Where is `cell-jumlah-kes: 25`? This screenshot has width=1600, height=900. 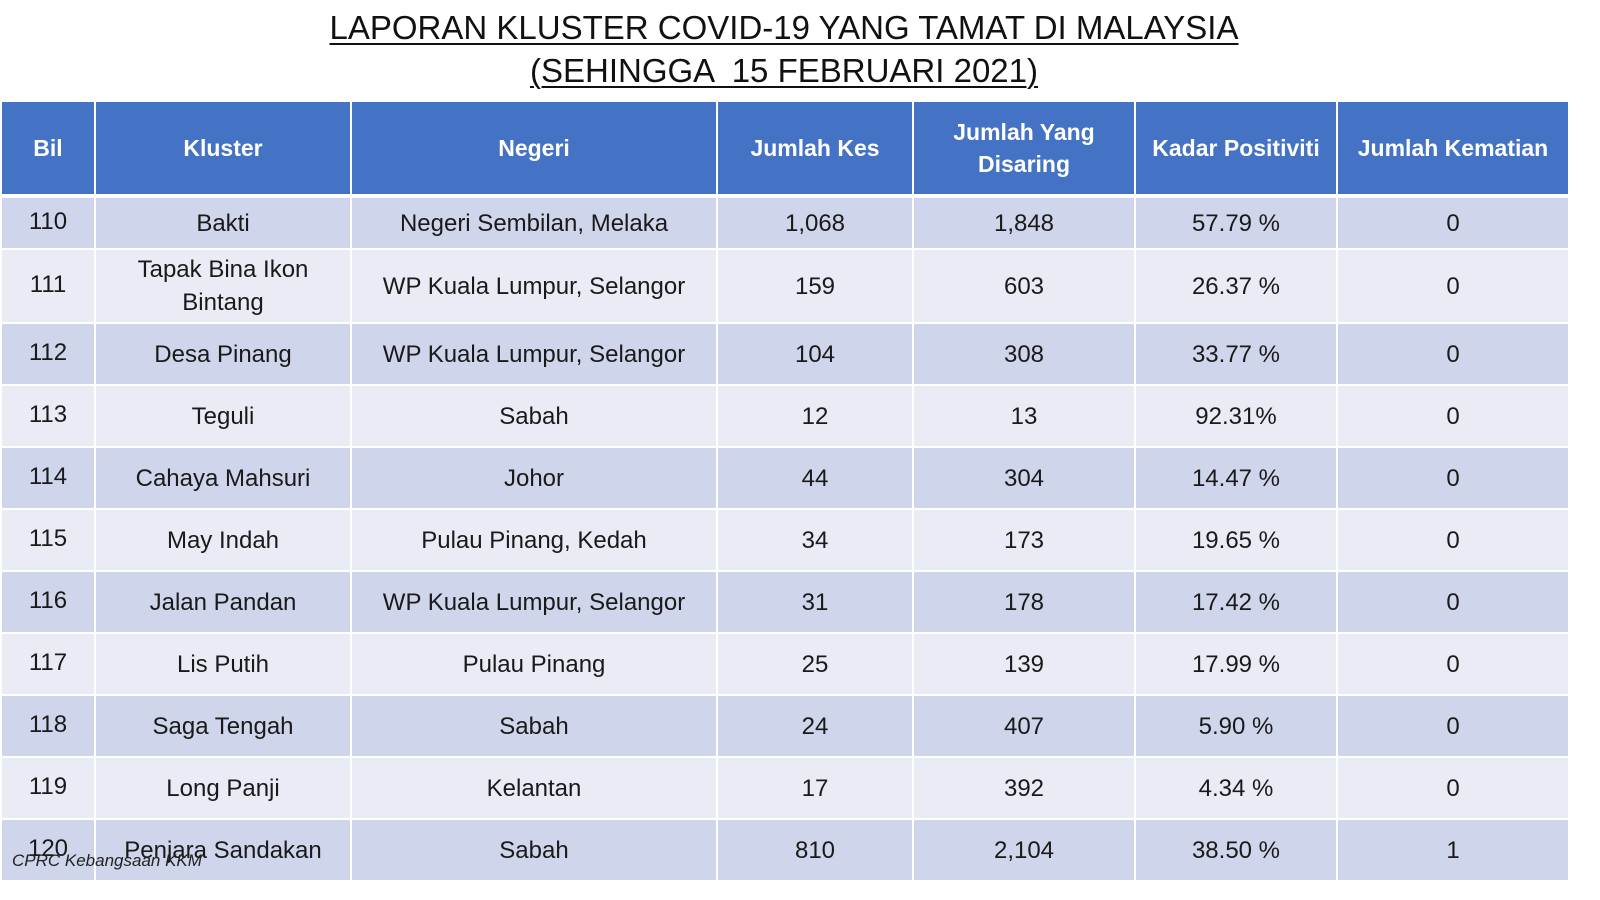 cell-jumlah-kes: 25 is located at coordinates (815, 664).